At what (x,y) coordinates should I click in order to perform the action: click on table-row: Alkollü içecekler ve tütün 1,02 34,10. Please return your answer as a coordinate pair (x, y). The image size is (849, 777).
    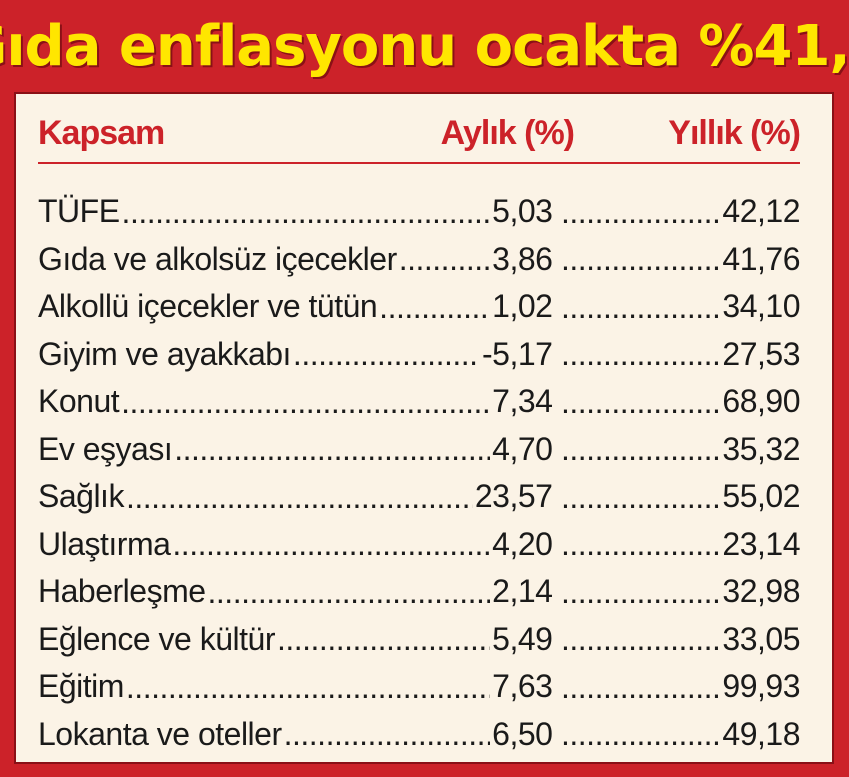
    Looking at the image, I should click on (419, 307).